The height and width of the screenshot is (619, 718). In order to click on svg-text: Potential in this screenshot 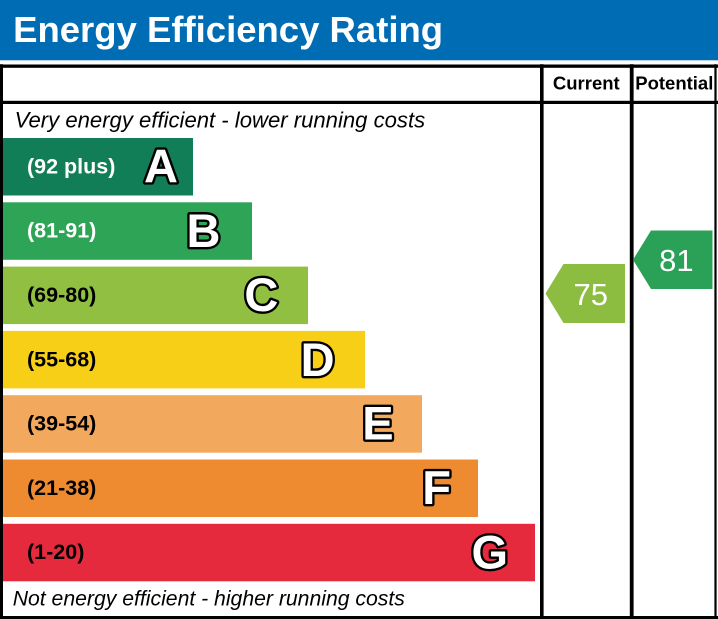, I will do `click(674, 83)`.